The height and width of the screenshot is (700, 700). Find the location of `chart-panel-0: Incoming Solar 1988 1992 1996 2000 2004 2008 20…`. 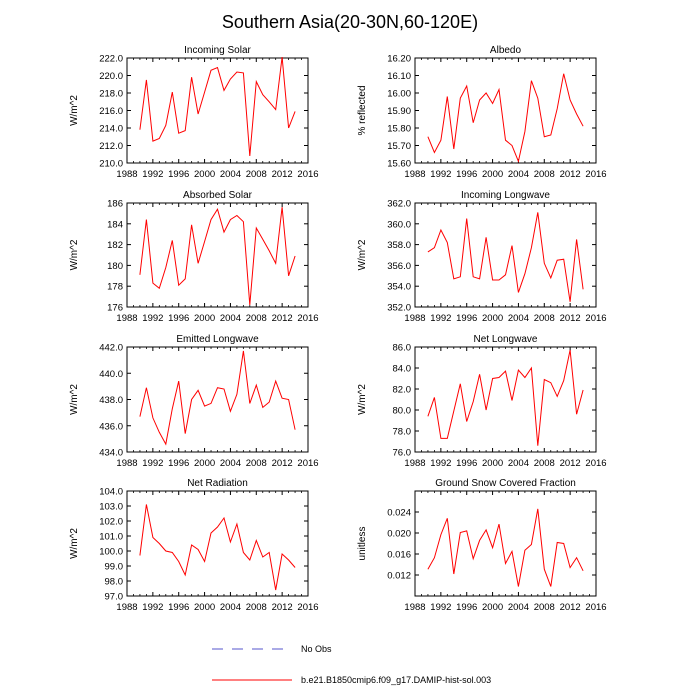

chart-panel-0: Incoming Solar 1988 1992 1996 2000 2004 2008 20… is located at coordinates (194, 112).